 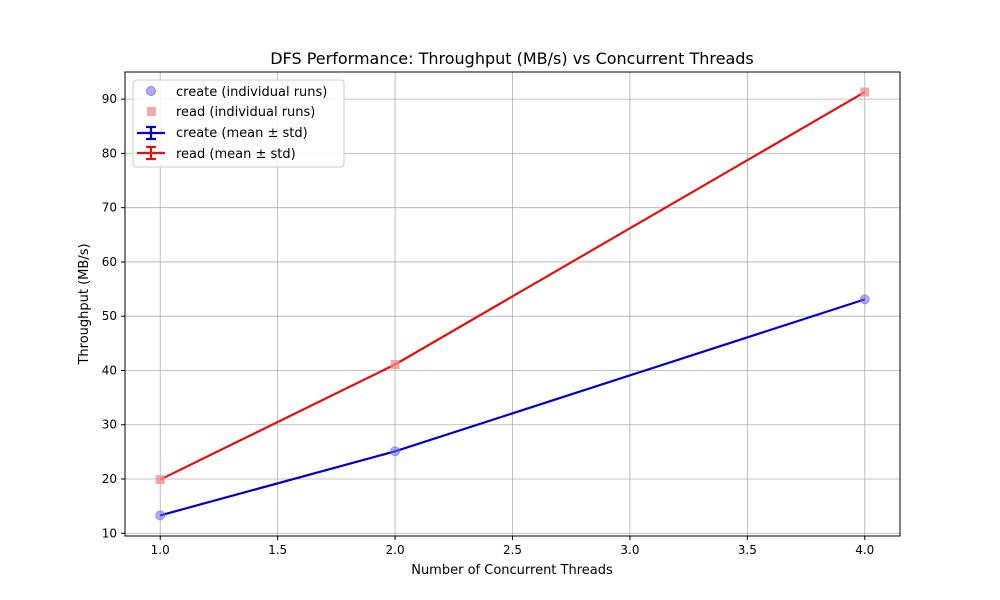 What do you see at coordinates (109, 153) in the screenshot?
I see `y-tick-label: 80` at bounding box center [109, 153].